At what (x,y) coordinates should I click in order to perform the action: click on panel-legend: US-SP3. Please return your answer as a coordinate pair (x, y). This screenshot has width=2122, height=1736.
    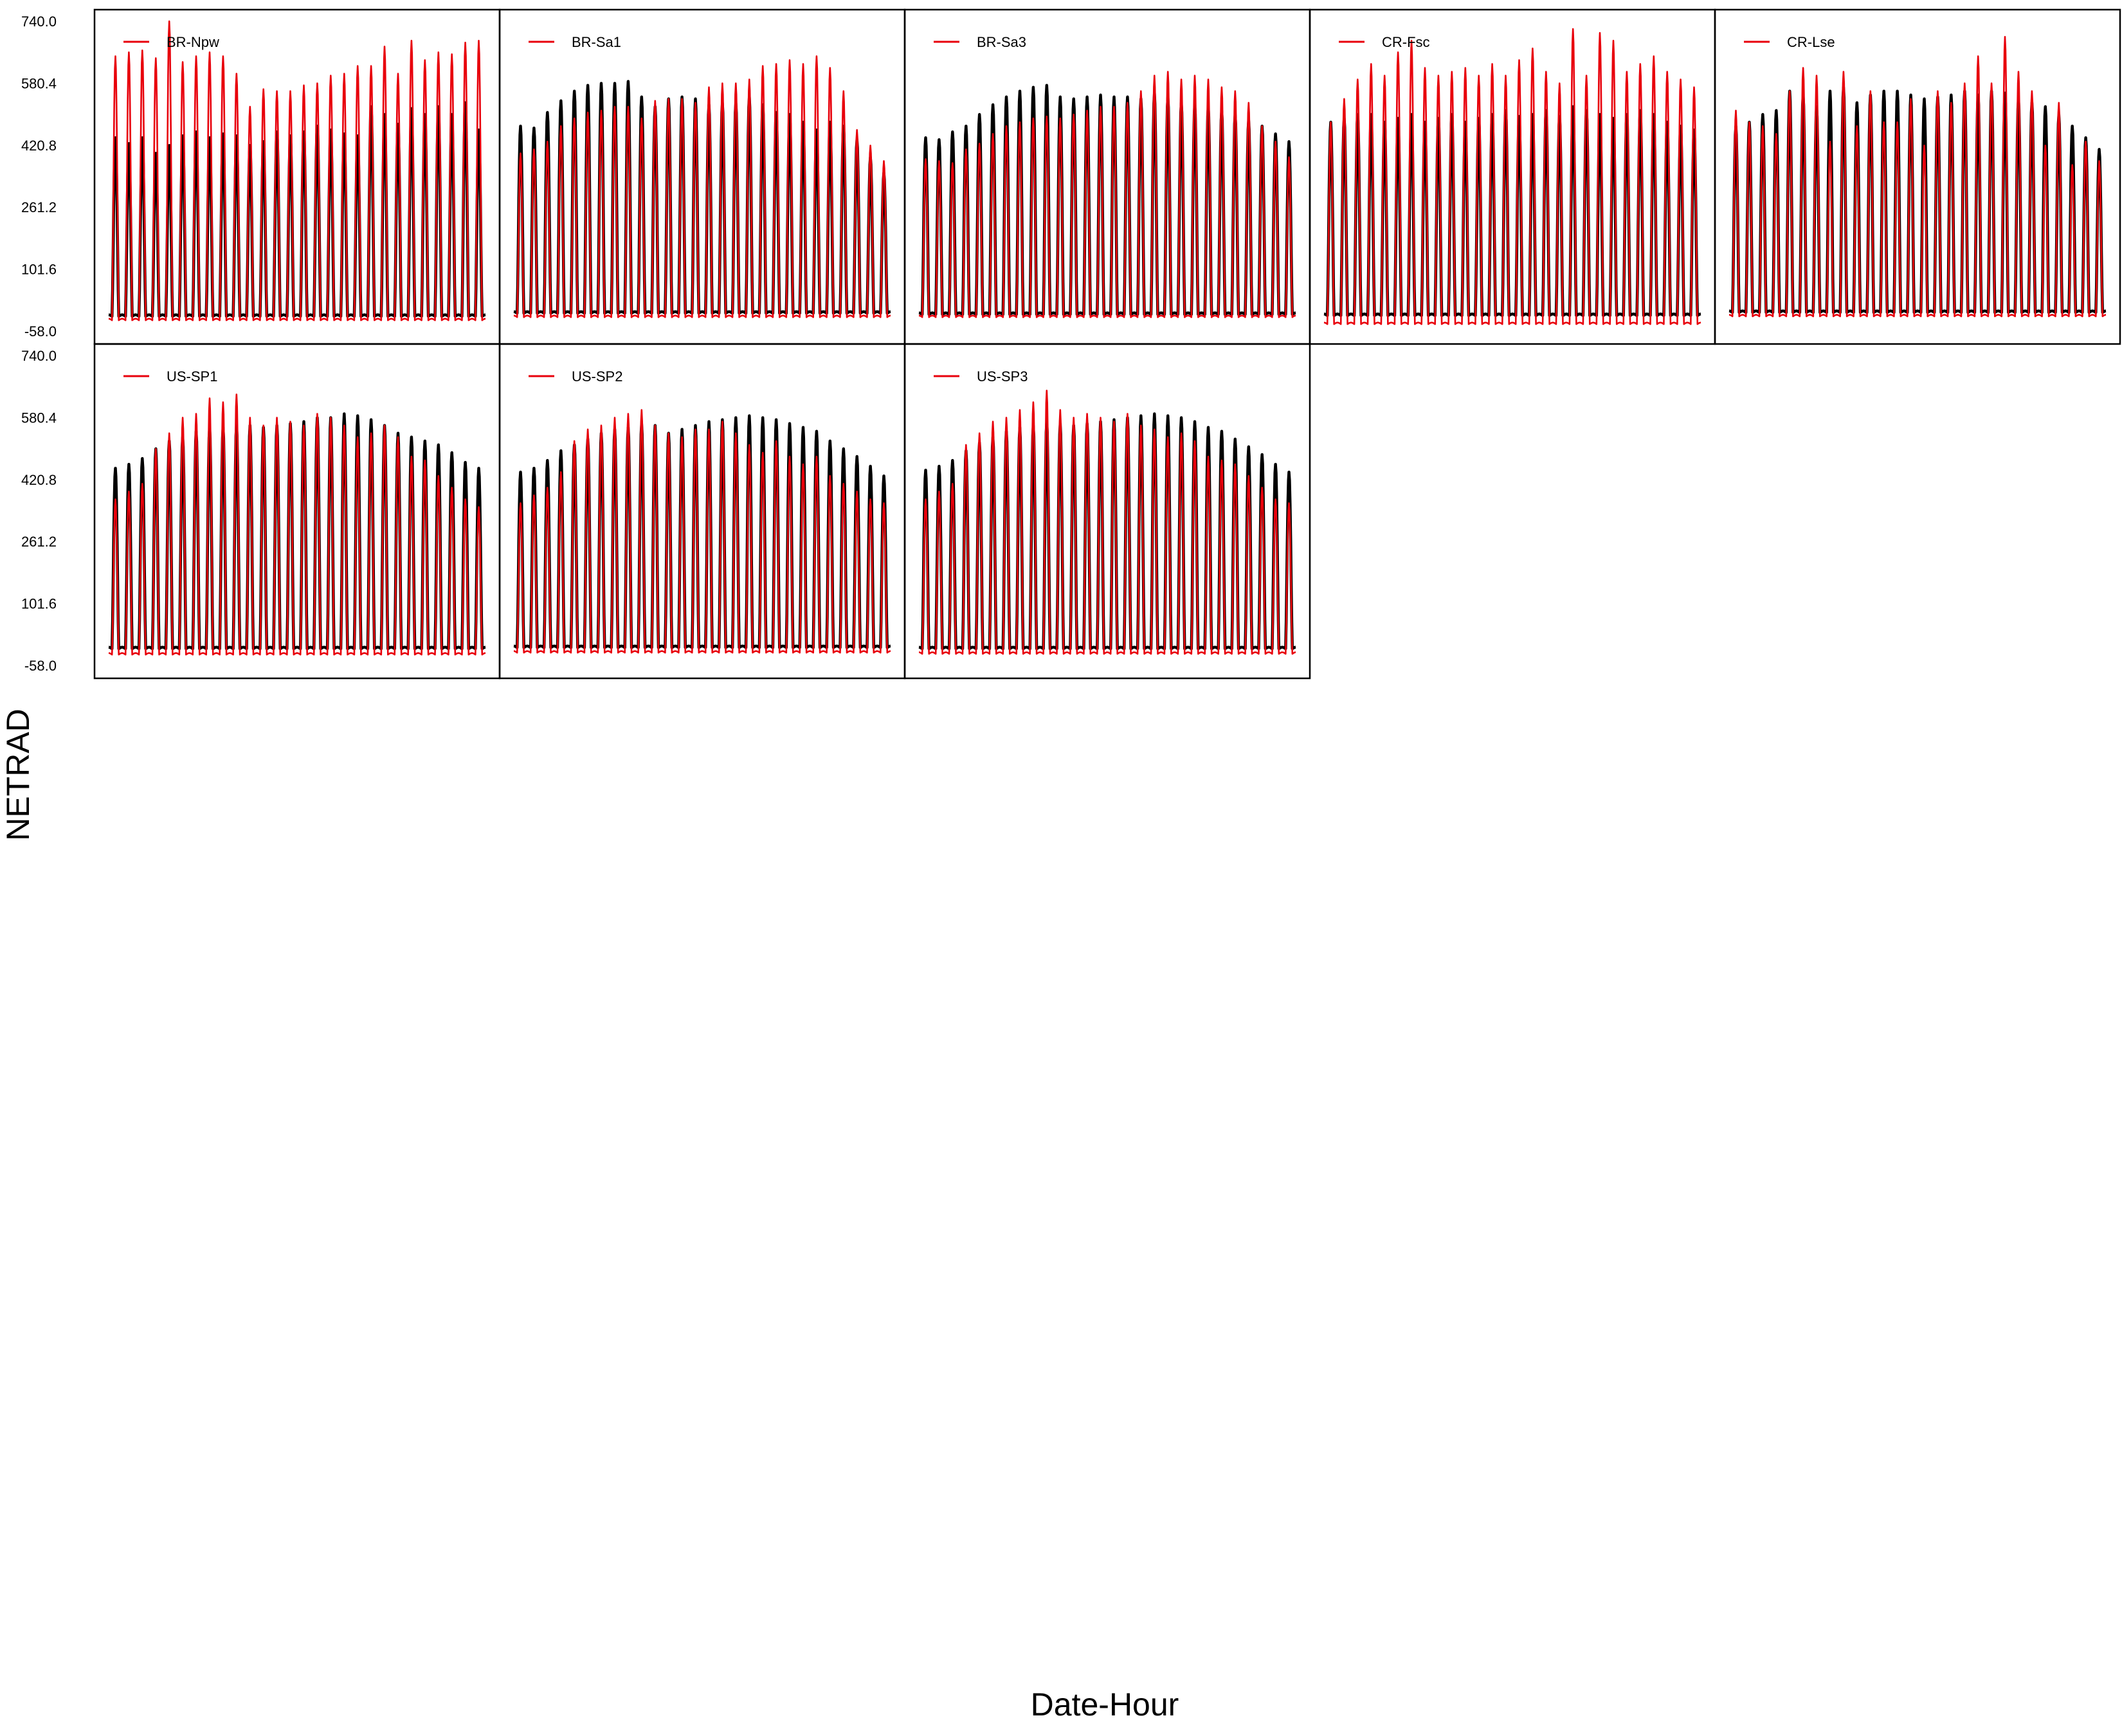
    Looking at the image, I should click on (981, 376).